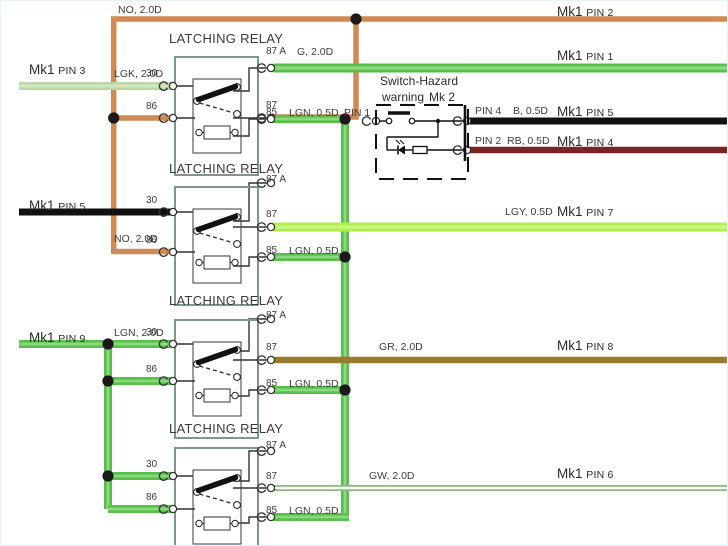 The width and height of the screenshot is (728, 546). What do you see at coordinates (152, 464) in the screenshot?
I see `relay-4-terminal-30: 30` at bounding box center [152, 464].